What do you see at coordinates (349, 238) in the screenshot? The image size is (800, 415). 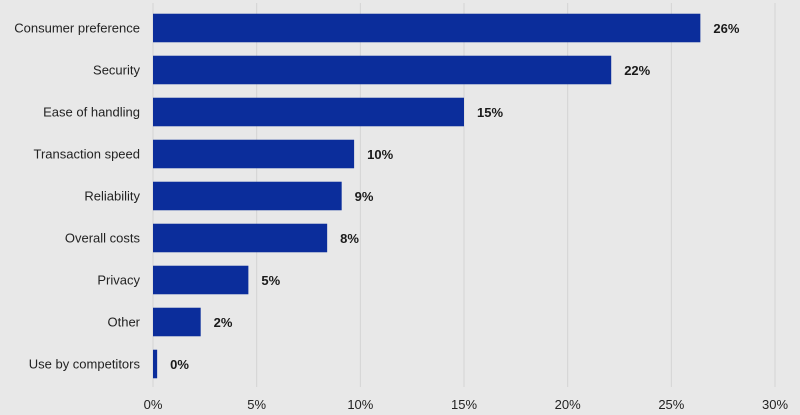 I see `data-label: 8%` at bounding box center [349, 238].